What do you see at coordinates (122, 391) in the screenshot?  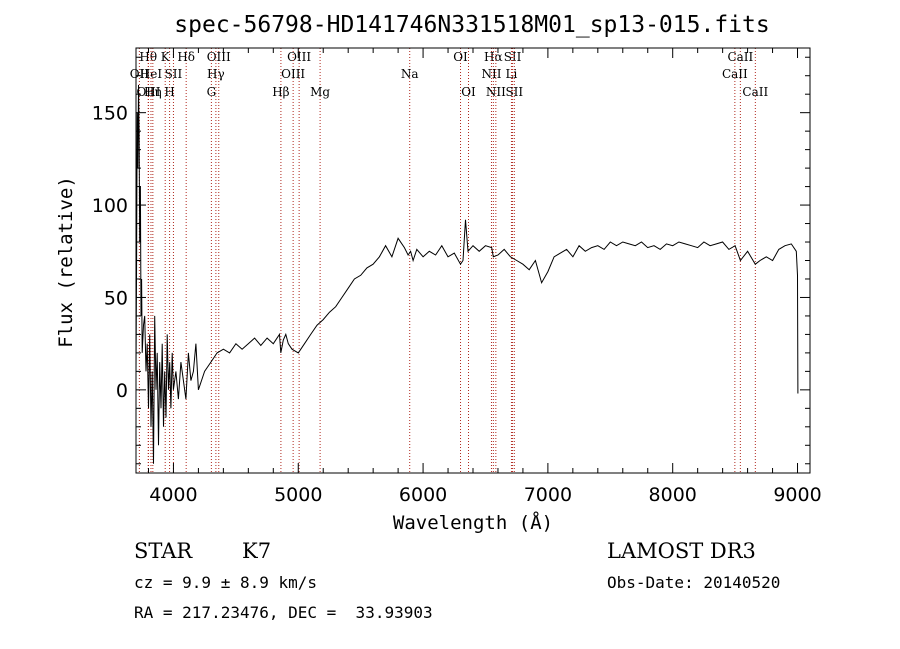 I see `y-tick-label: 0` at bounding box center [122, 391].